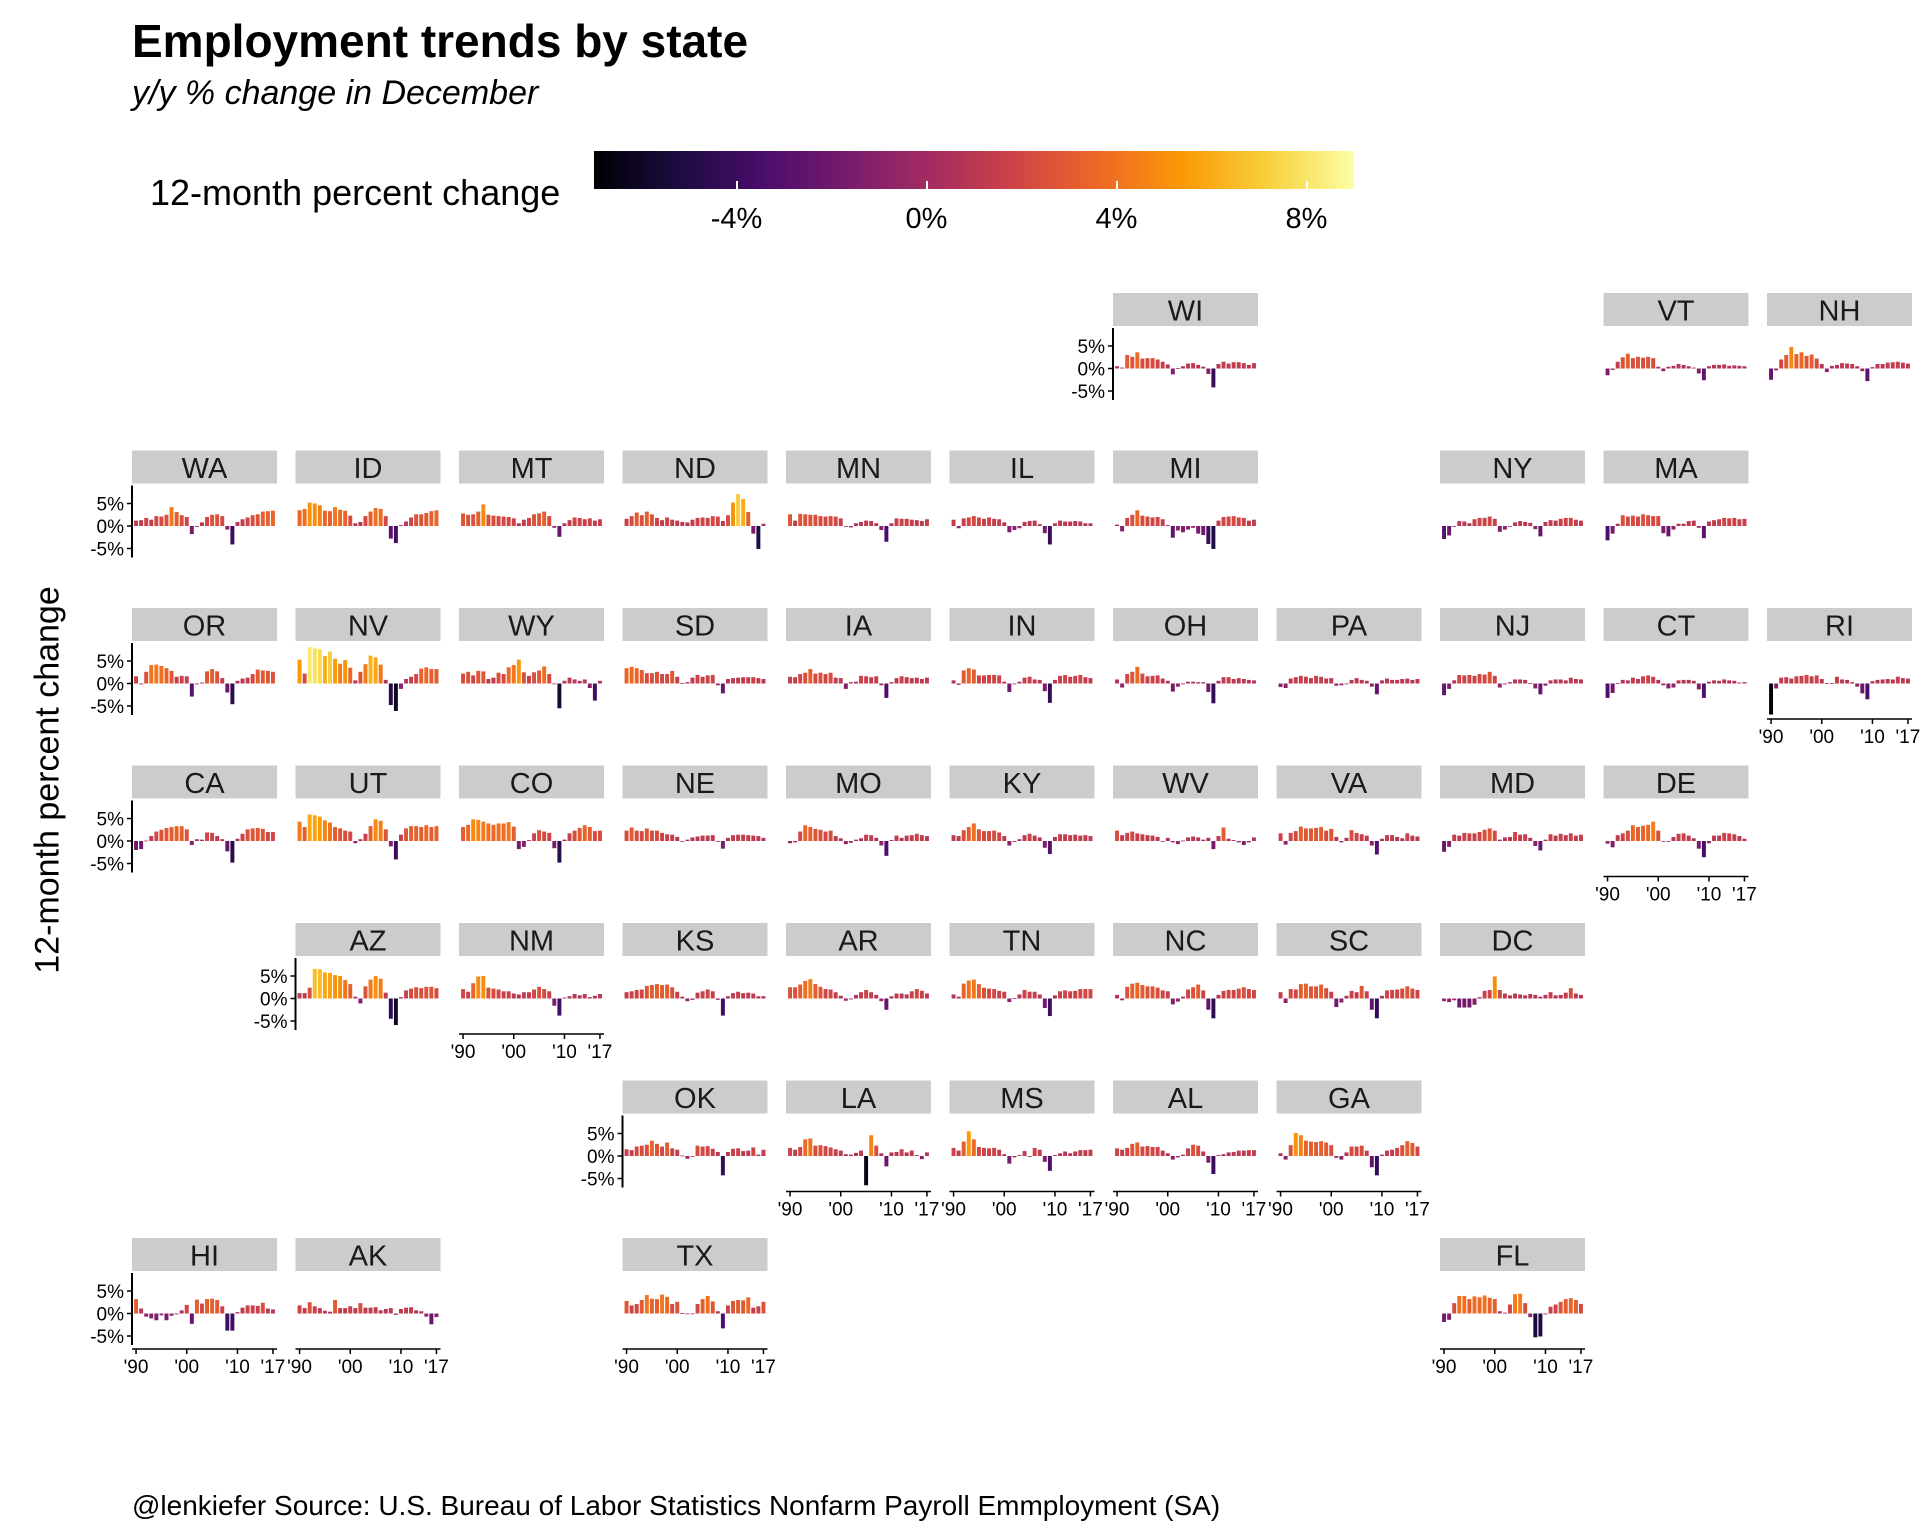  I want to click on state-panel-wv: WV, so click(1185, 807).